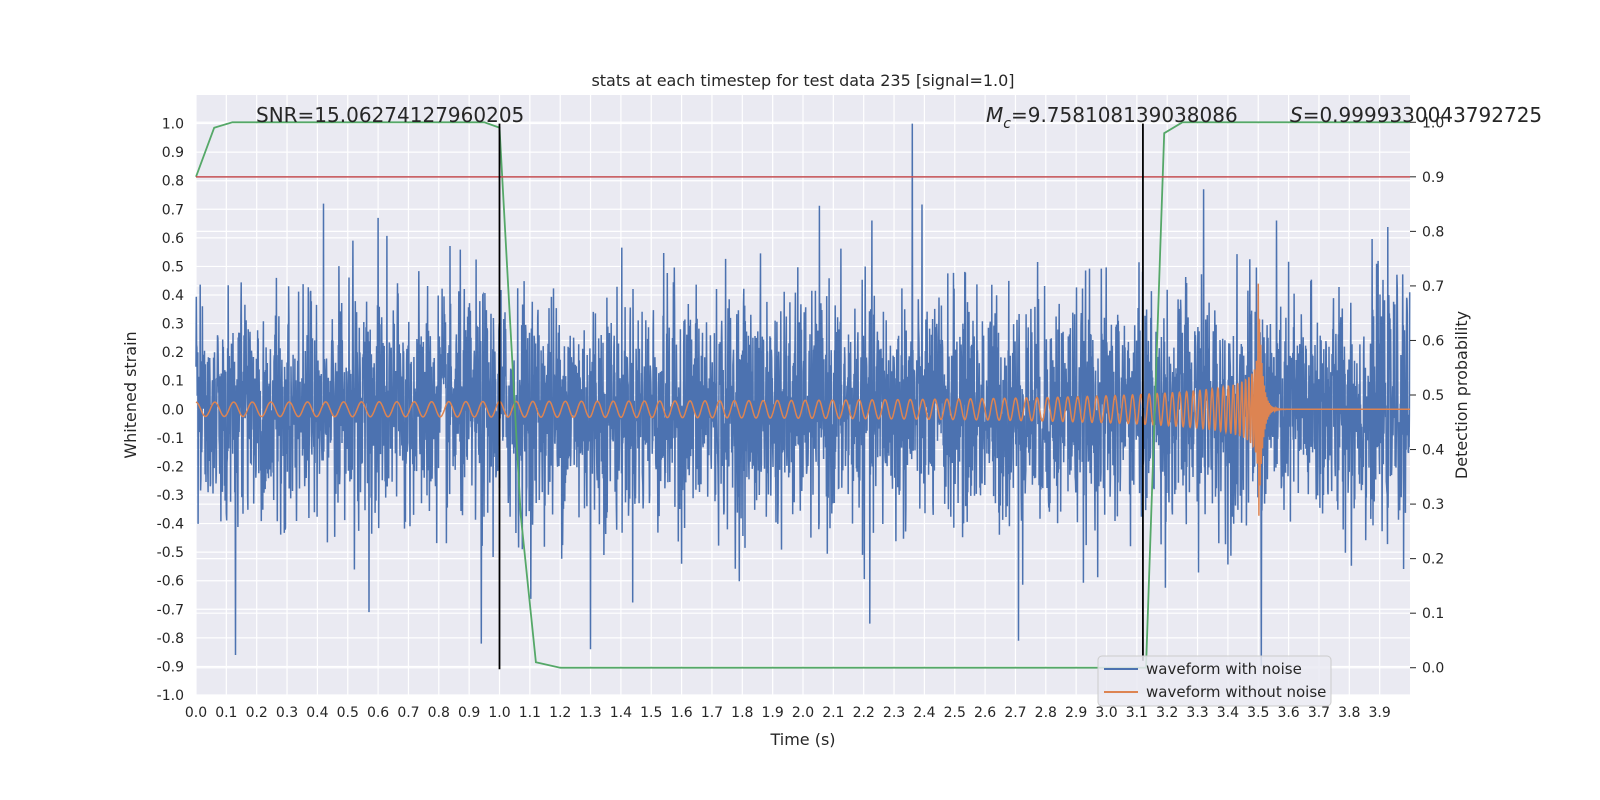 This screenshot has width=1600, height=800. I want to click on y-tick-label: 0.1, so click(173, 382).